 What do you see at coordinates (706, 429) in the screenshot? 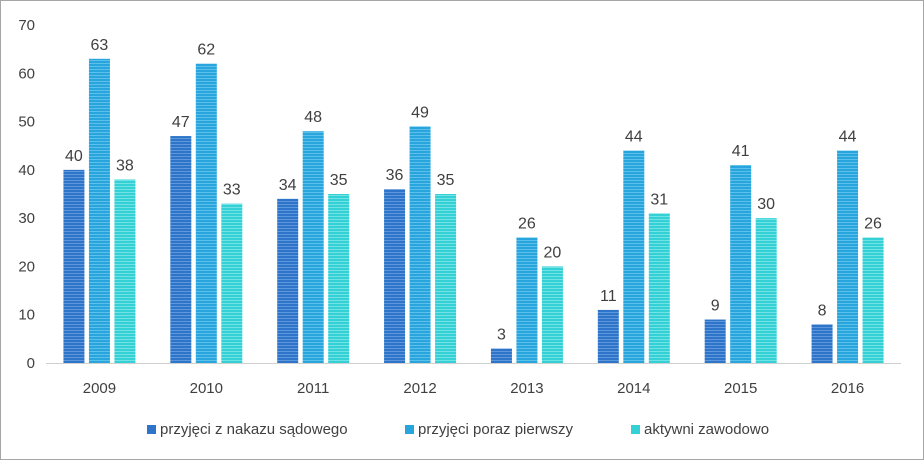
I see `legend-label: aktywni zawodowo` at bounding box center [706, 429].